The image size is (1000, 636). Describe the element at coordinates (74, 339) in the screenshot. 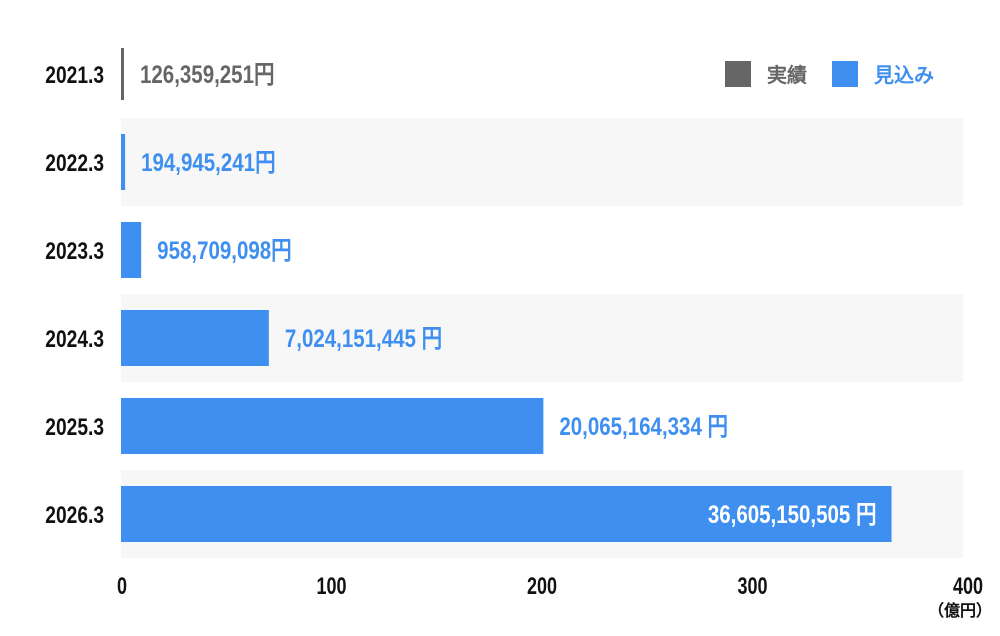

I see `category-label: 2024.3` at that location.